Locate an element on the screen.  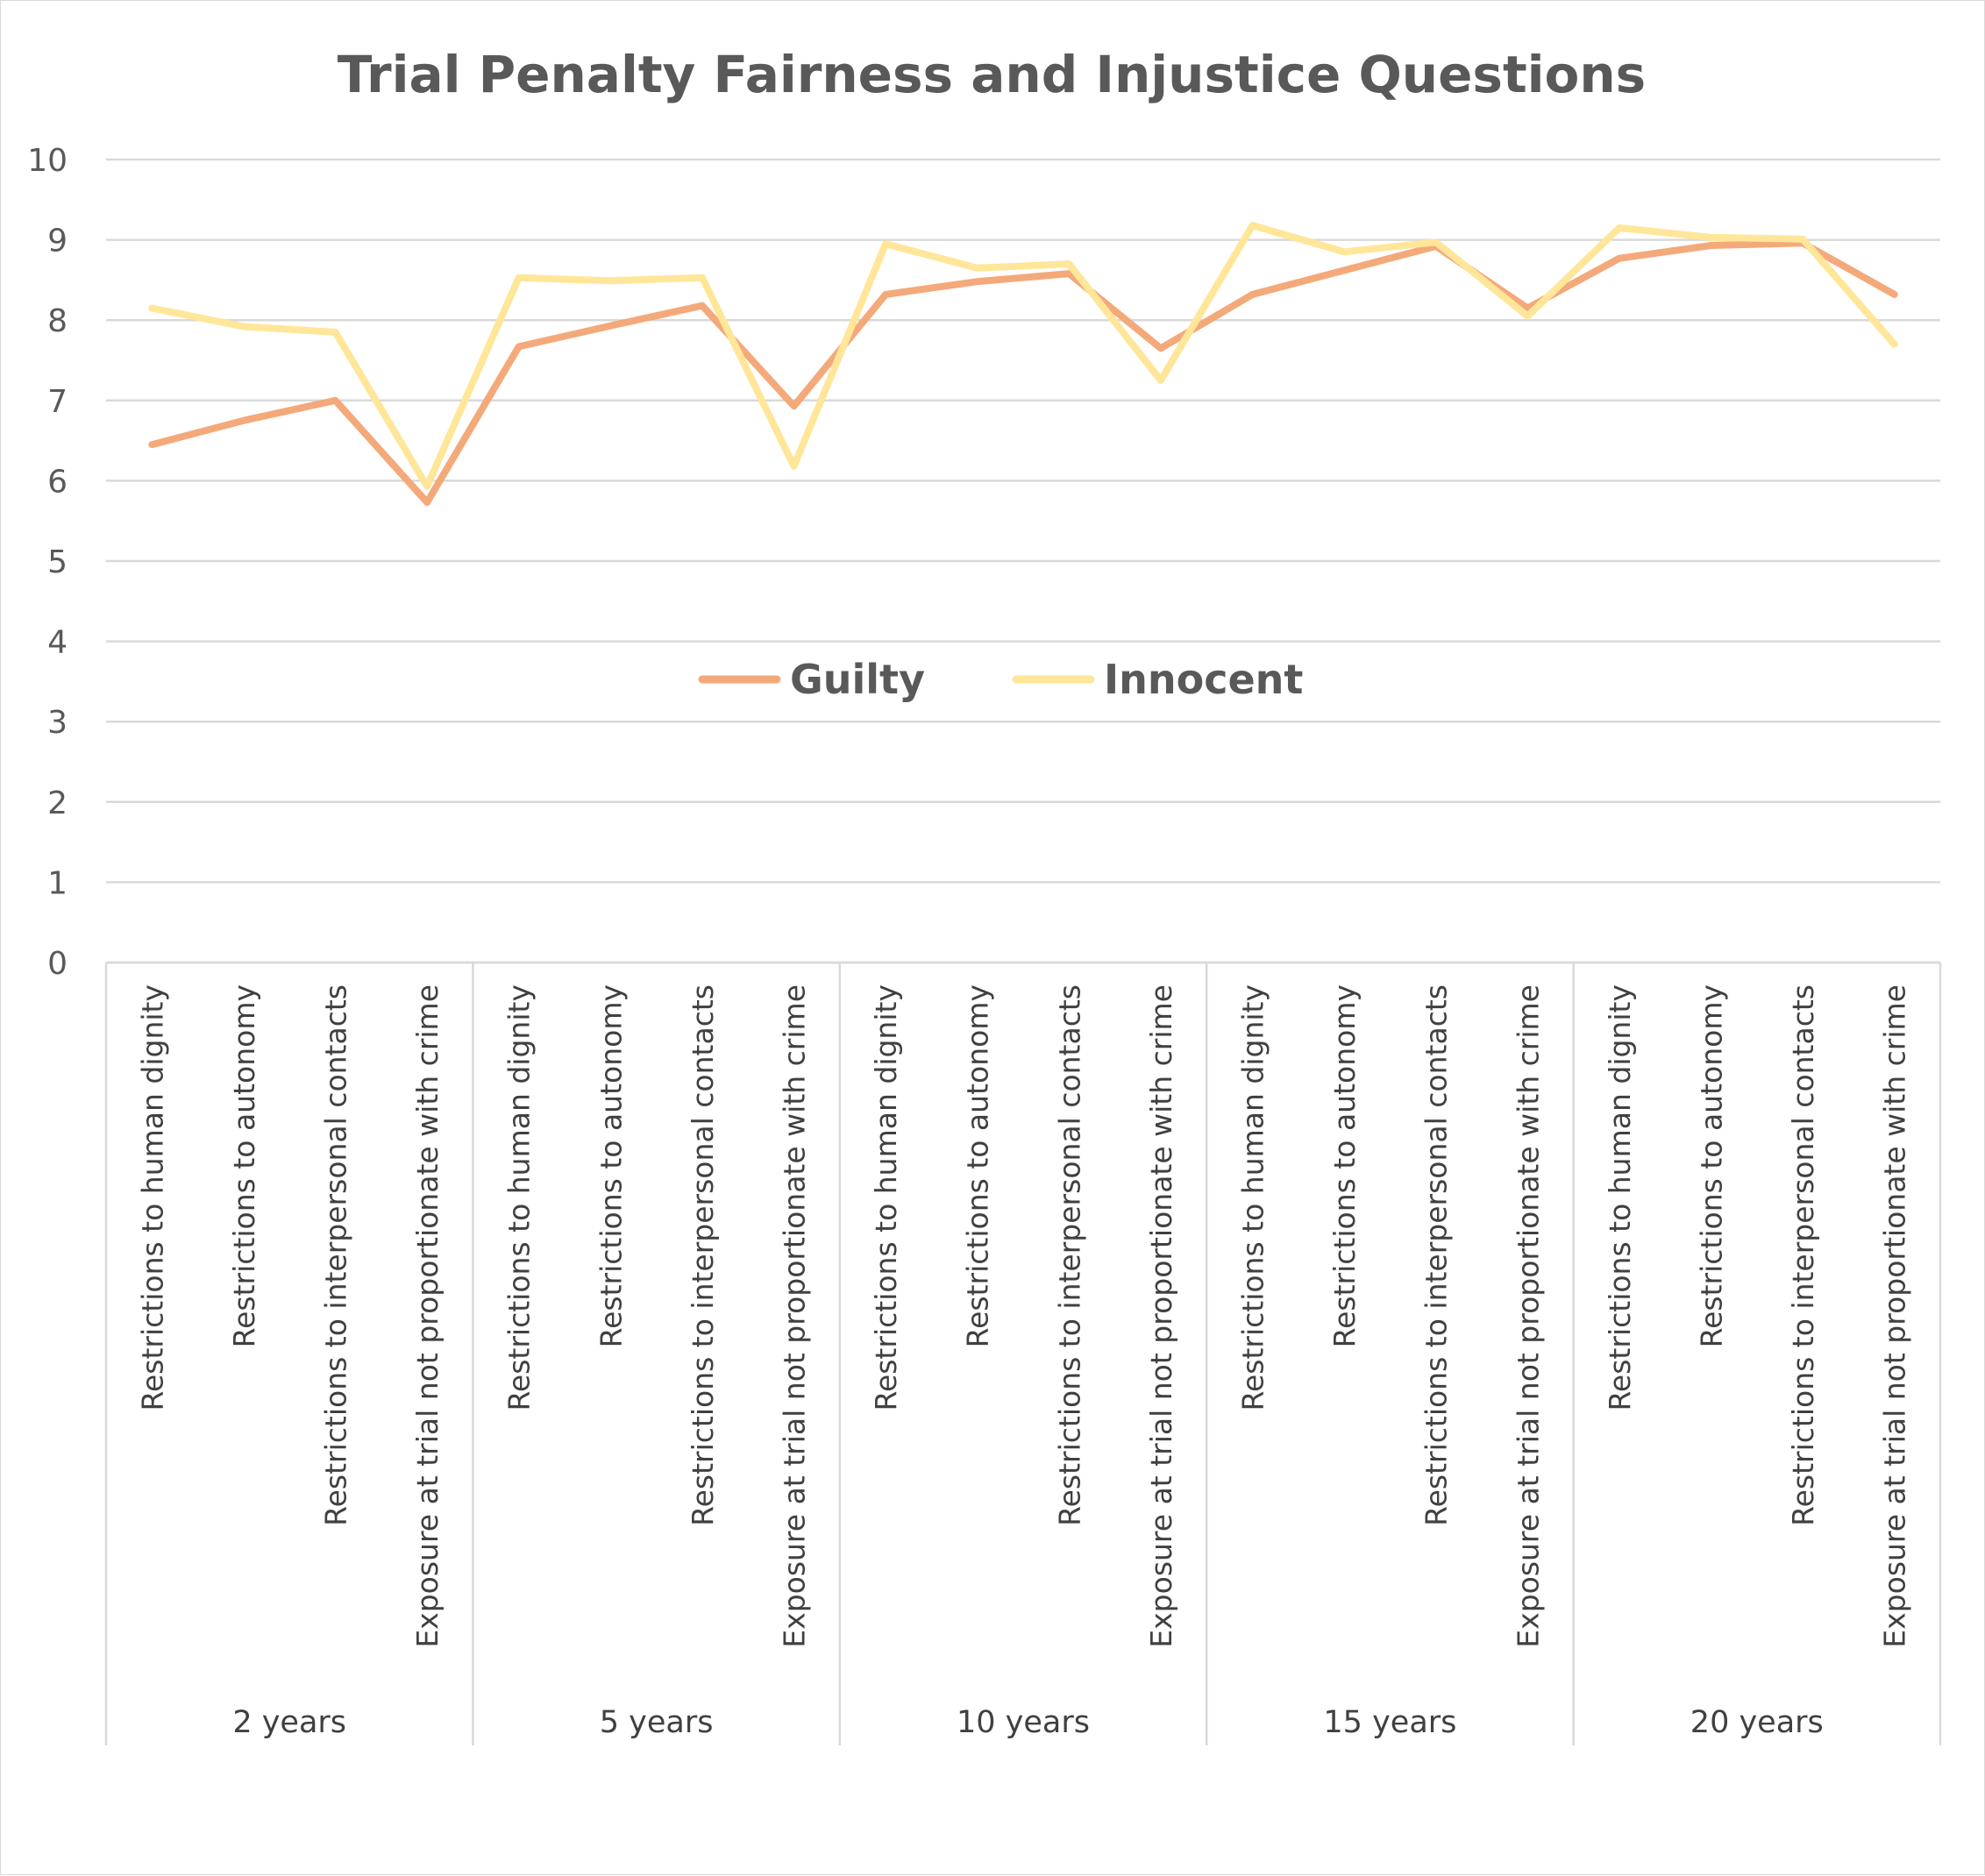
y-tick-label: 5 is located at coordinates (57, 562).